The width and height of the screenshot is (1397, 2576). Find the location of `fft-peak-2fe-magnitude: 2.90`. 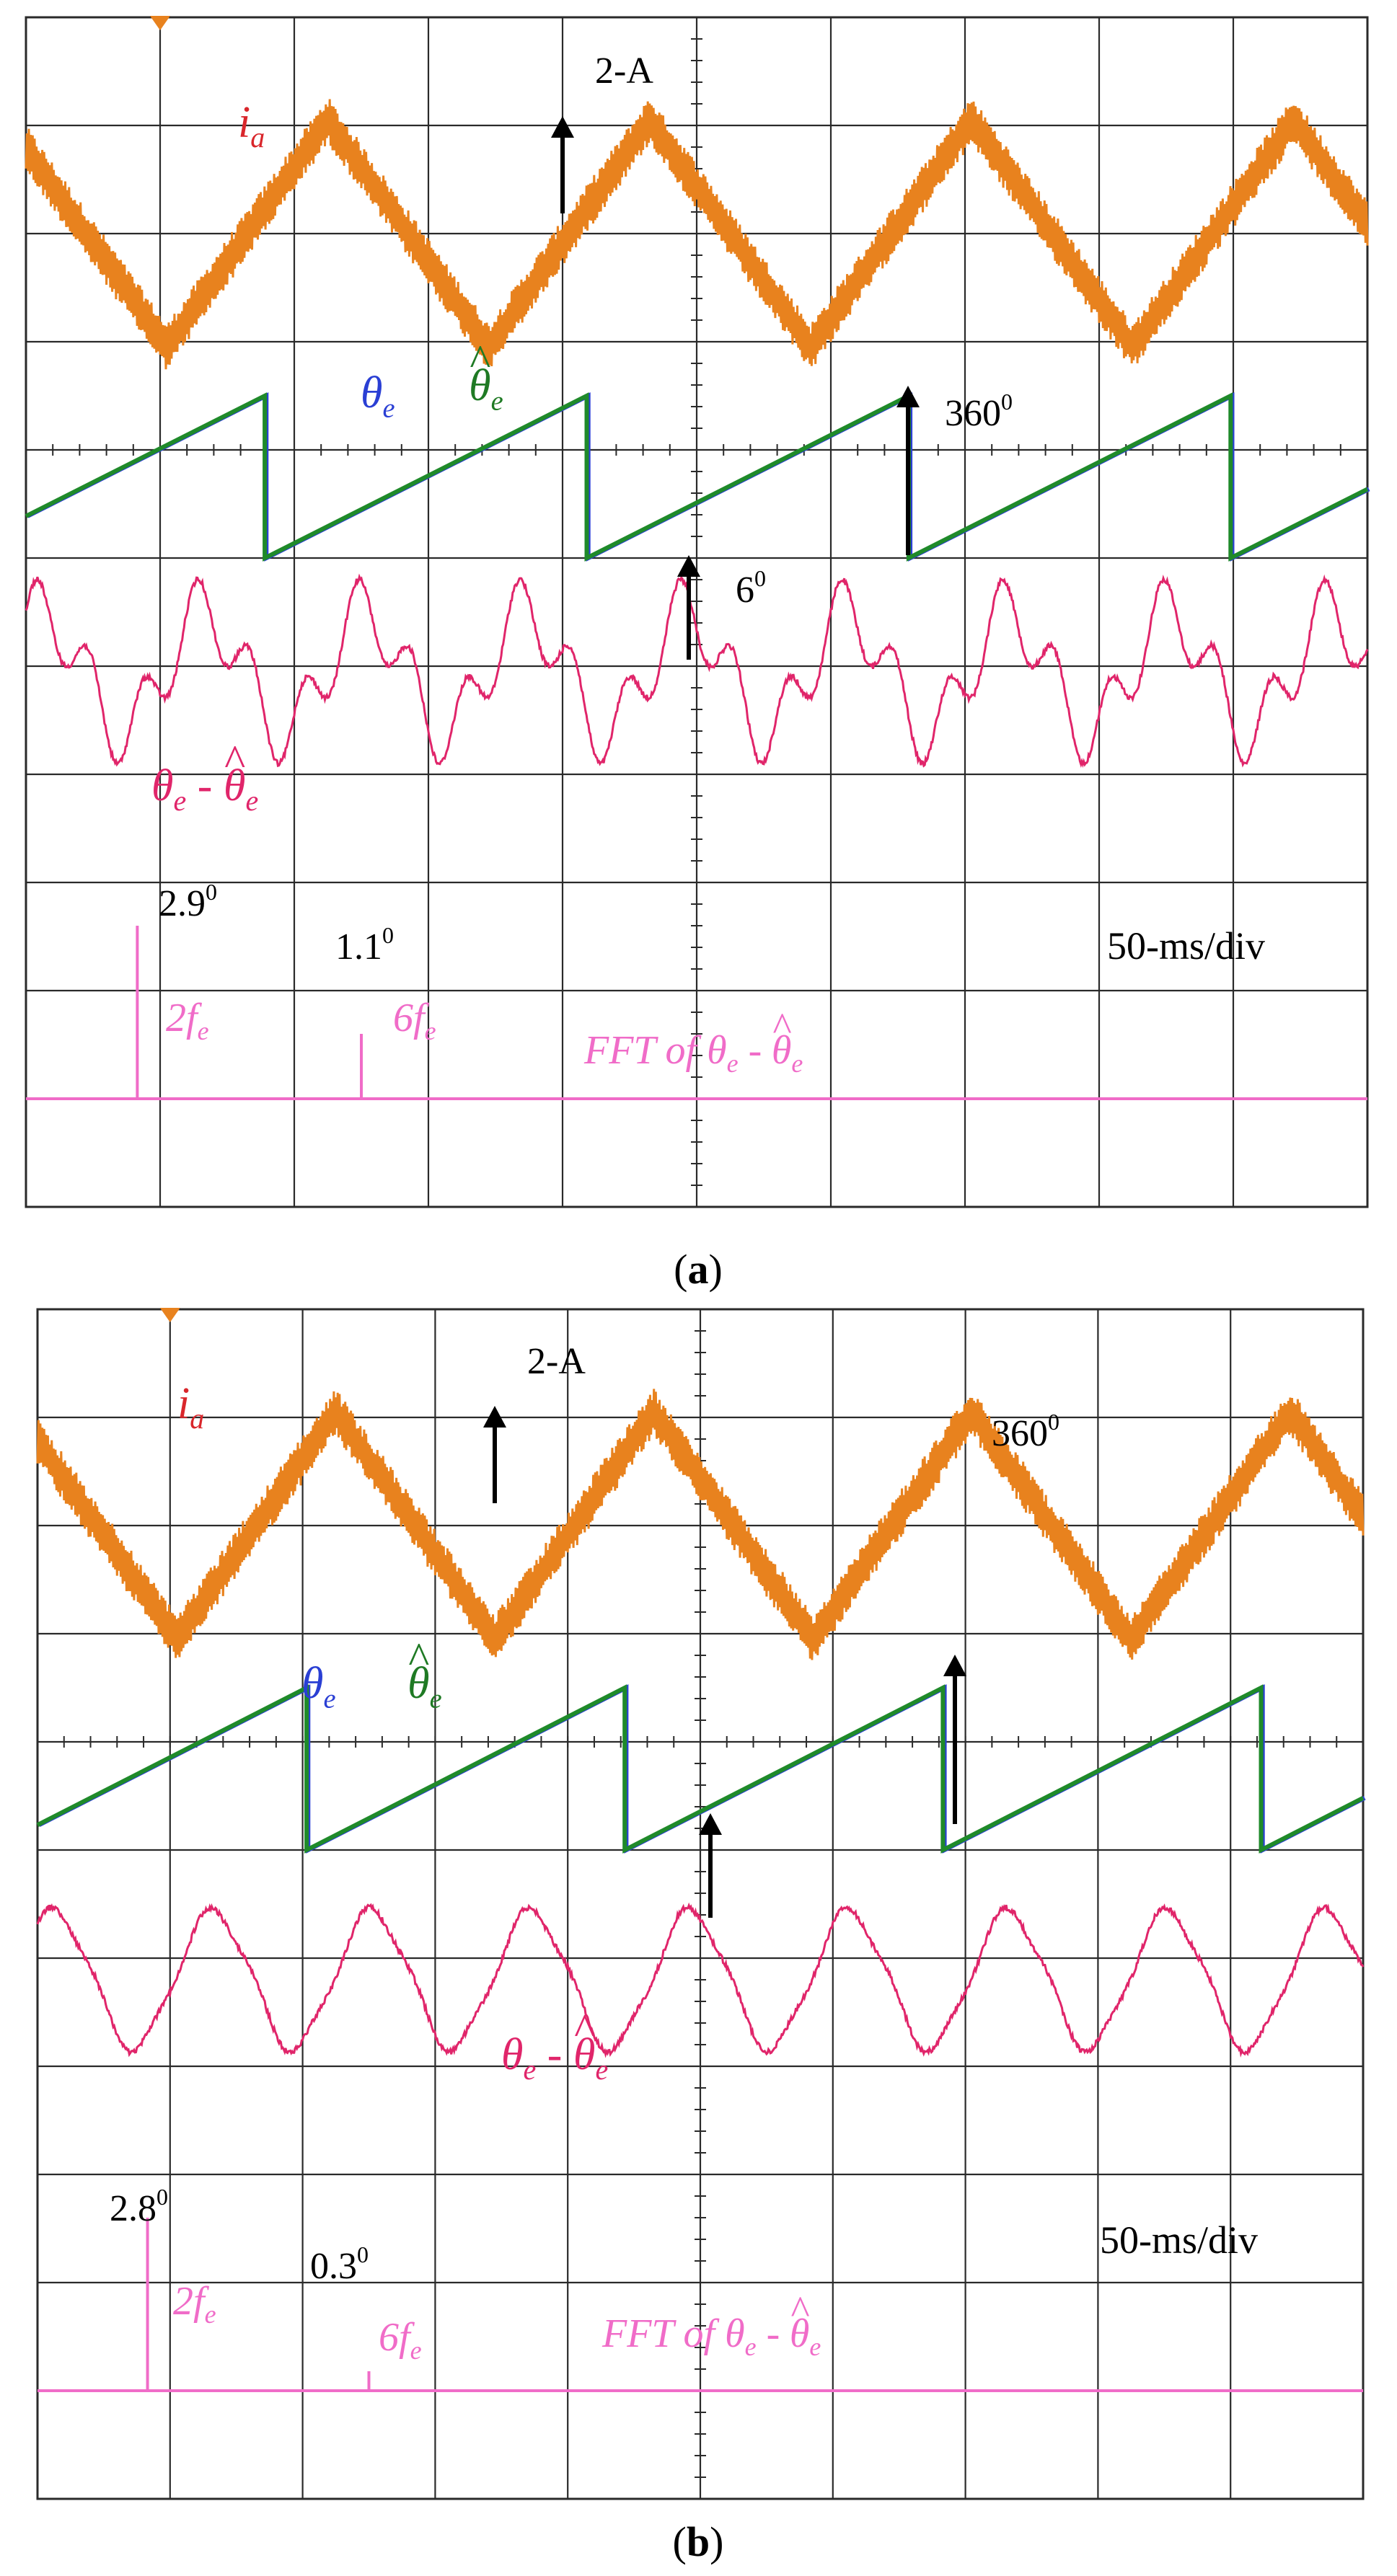

fft-peak-2fe-magnitude: 2.90 is located at coordinates (188, 901).